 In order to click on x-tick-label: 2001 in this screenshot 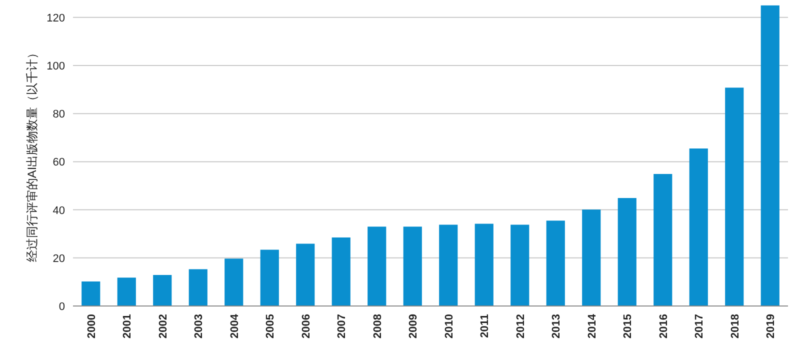, I will do `click(128, 326)`.